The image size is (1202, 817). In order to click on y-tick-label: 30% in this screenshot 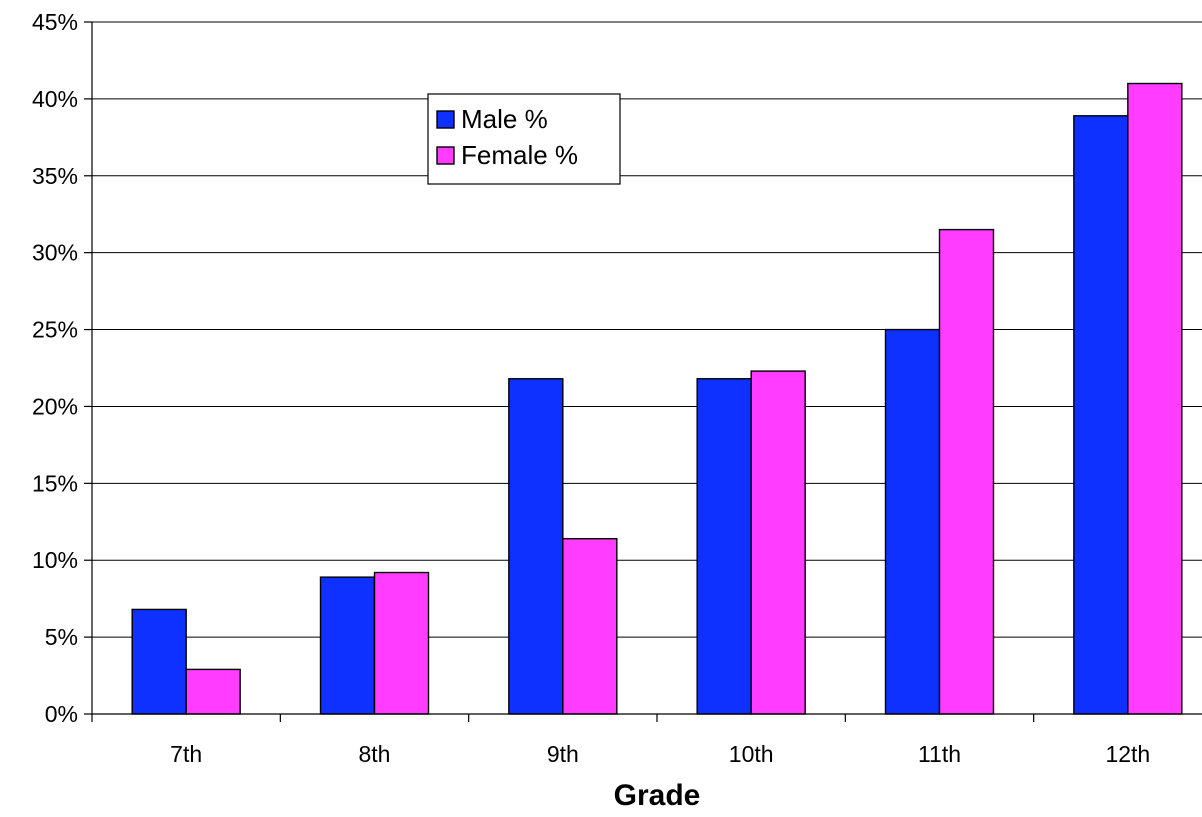, I will do `click(55, 253)`.